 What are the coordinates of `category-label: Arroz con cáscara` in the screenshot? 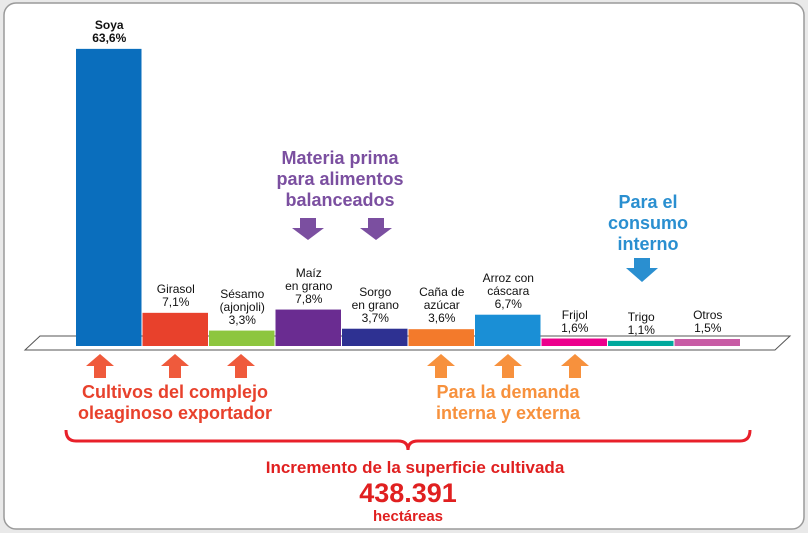 It's located at (508, 284).